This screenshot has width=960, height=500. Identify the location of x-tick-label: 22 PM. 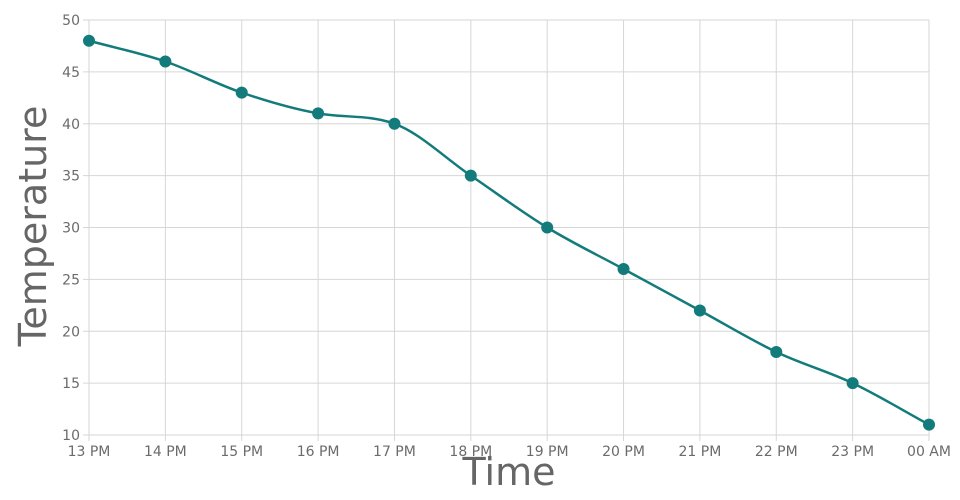
(776, 452).